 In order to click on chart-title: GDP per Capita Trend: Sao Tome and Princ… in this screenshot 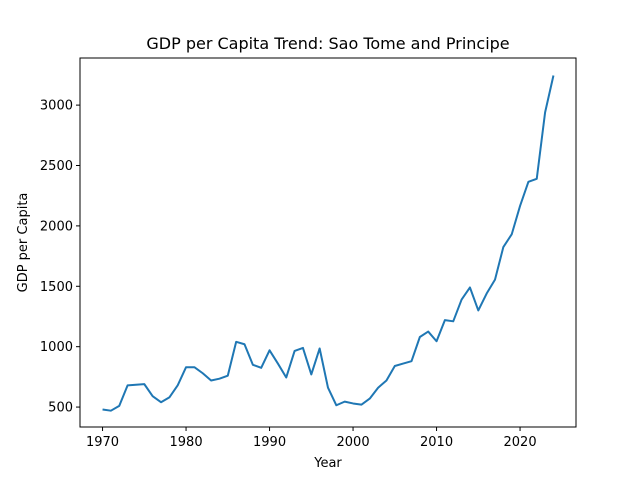, I will do `click(327, 43)`.